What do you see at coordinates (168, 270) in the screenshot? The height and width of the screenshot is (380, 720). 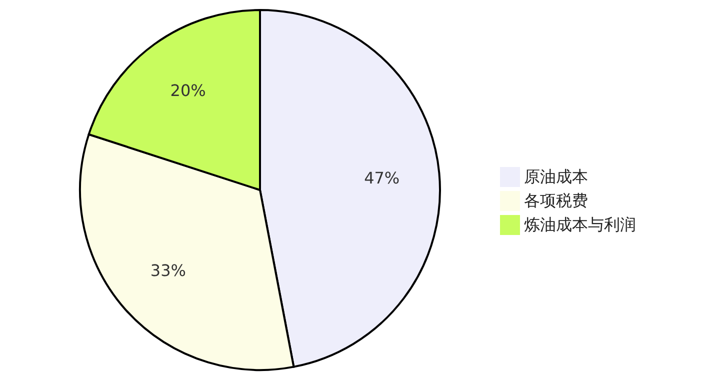 I see `data-label: 33%` at bounding box center [168, 270].